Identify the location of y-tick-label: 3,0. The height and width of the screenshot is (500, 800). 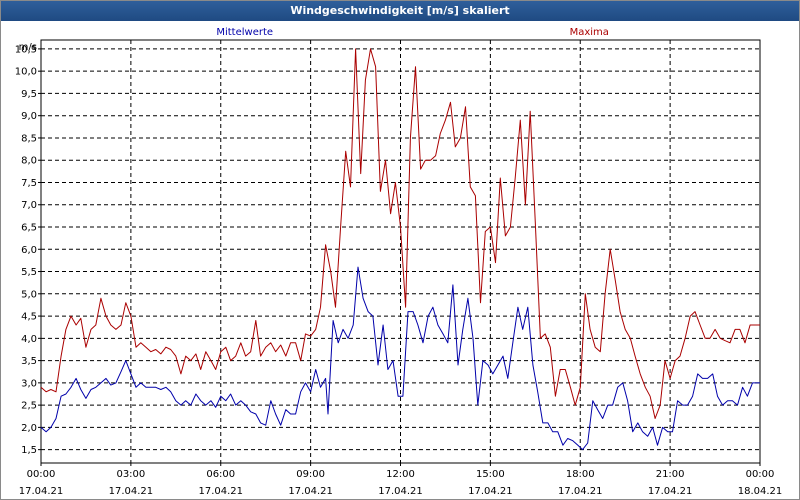
(29, 383).